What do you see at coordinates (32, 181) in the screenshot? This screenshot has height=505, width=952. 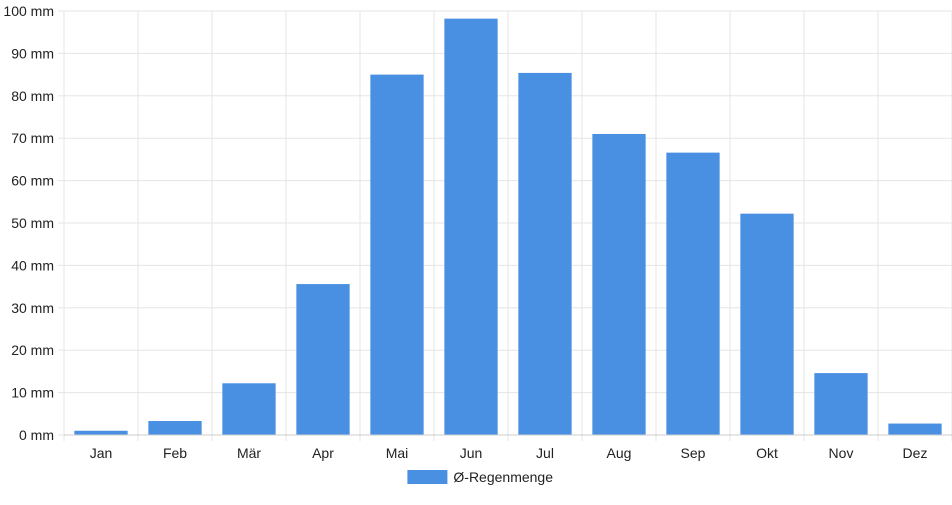 I see `y-tick-label: 60 mm` at bounding box center [32, 181].